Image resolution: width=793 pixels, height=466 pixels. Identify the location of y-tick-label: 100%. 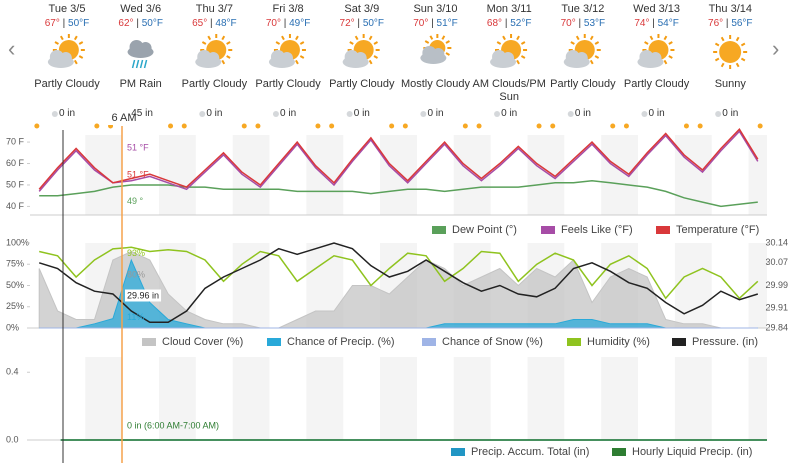
(17, 242).